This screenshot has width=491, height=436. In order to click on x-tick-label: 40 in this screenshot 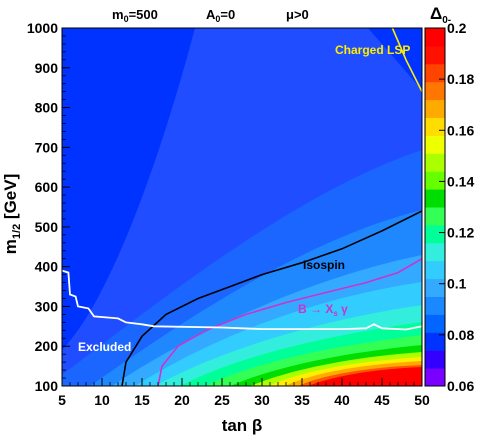, I will do `click(342, 400)`.